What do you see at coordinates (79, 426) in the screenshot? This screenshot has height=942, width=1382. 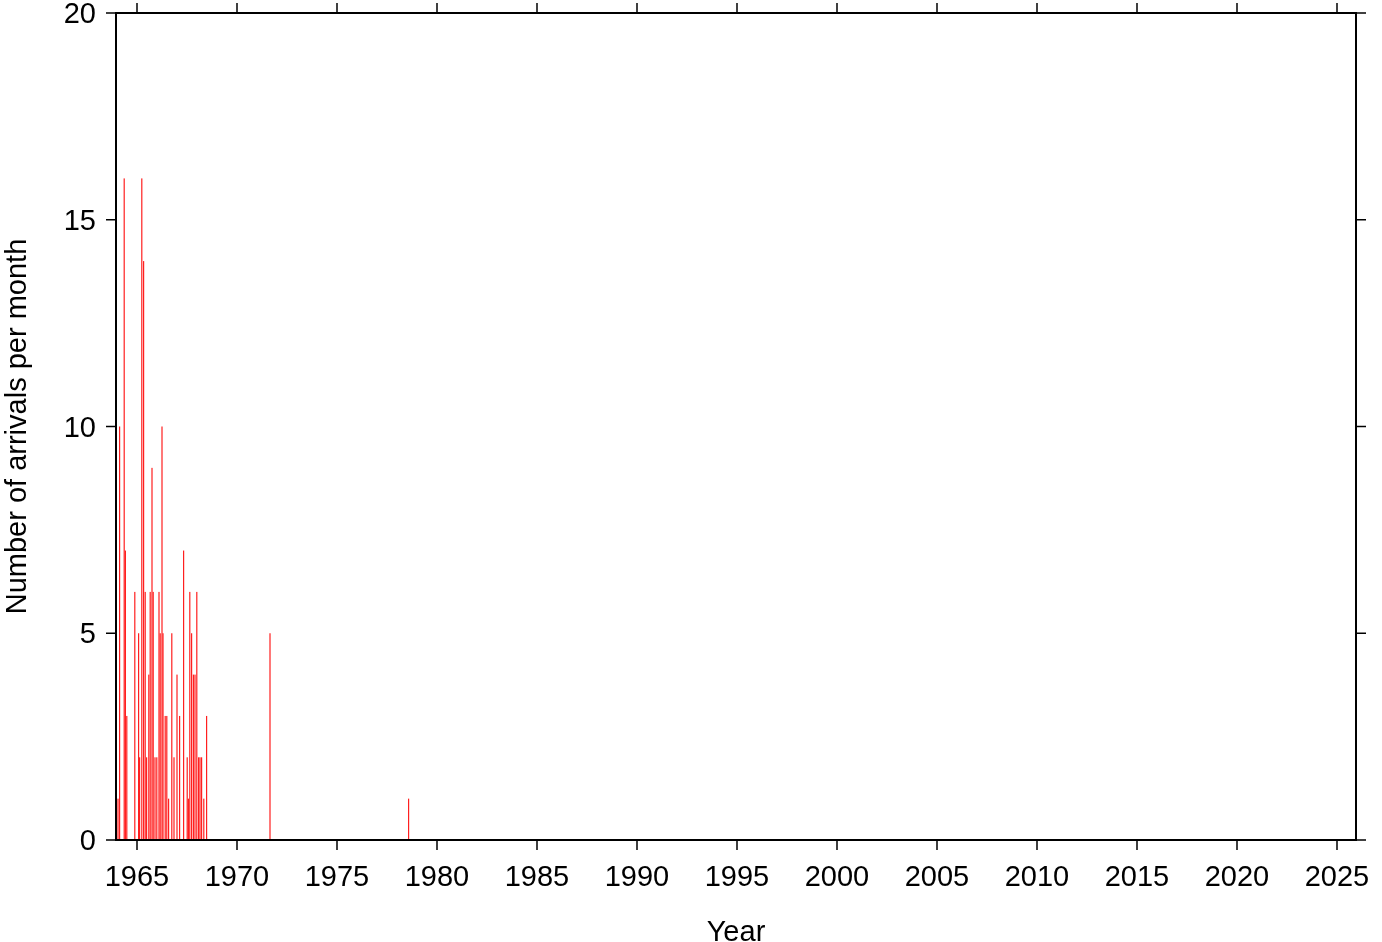 I see `y-tick-label: 10` at bounding box center [79, 426].